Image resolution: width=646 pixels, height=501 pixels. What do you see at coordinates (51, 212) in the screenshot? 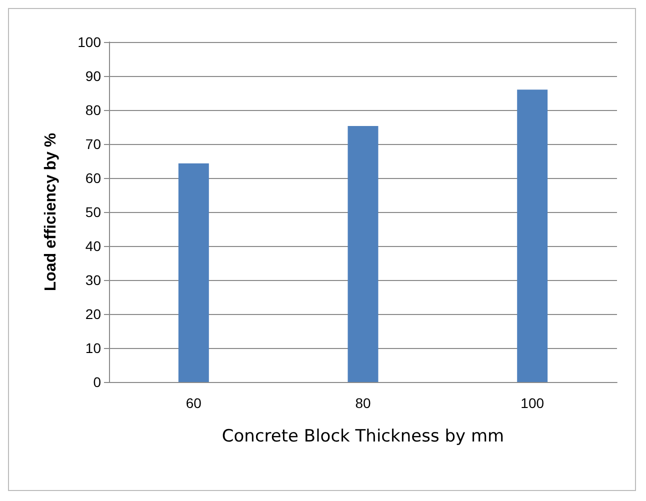
I see `y-axis-title: Load efficiency by %` at bounding box center [51, 212].